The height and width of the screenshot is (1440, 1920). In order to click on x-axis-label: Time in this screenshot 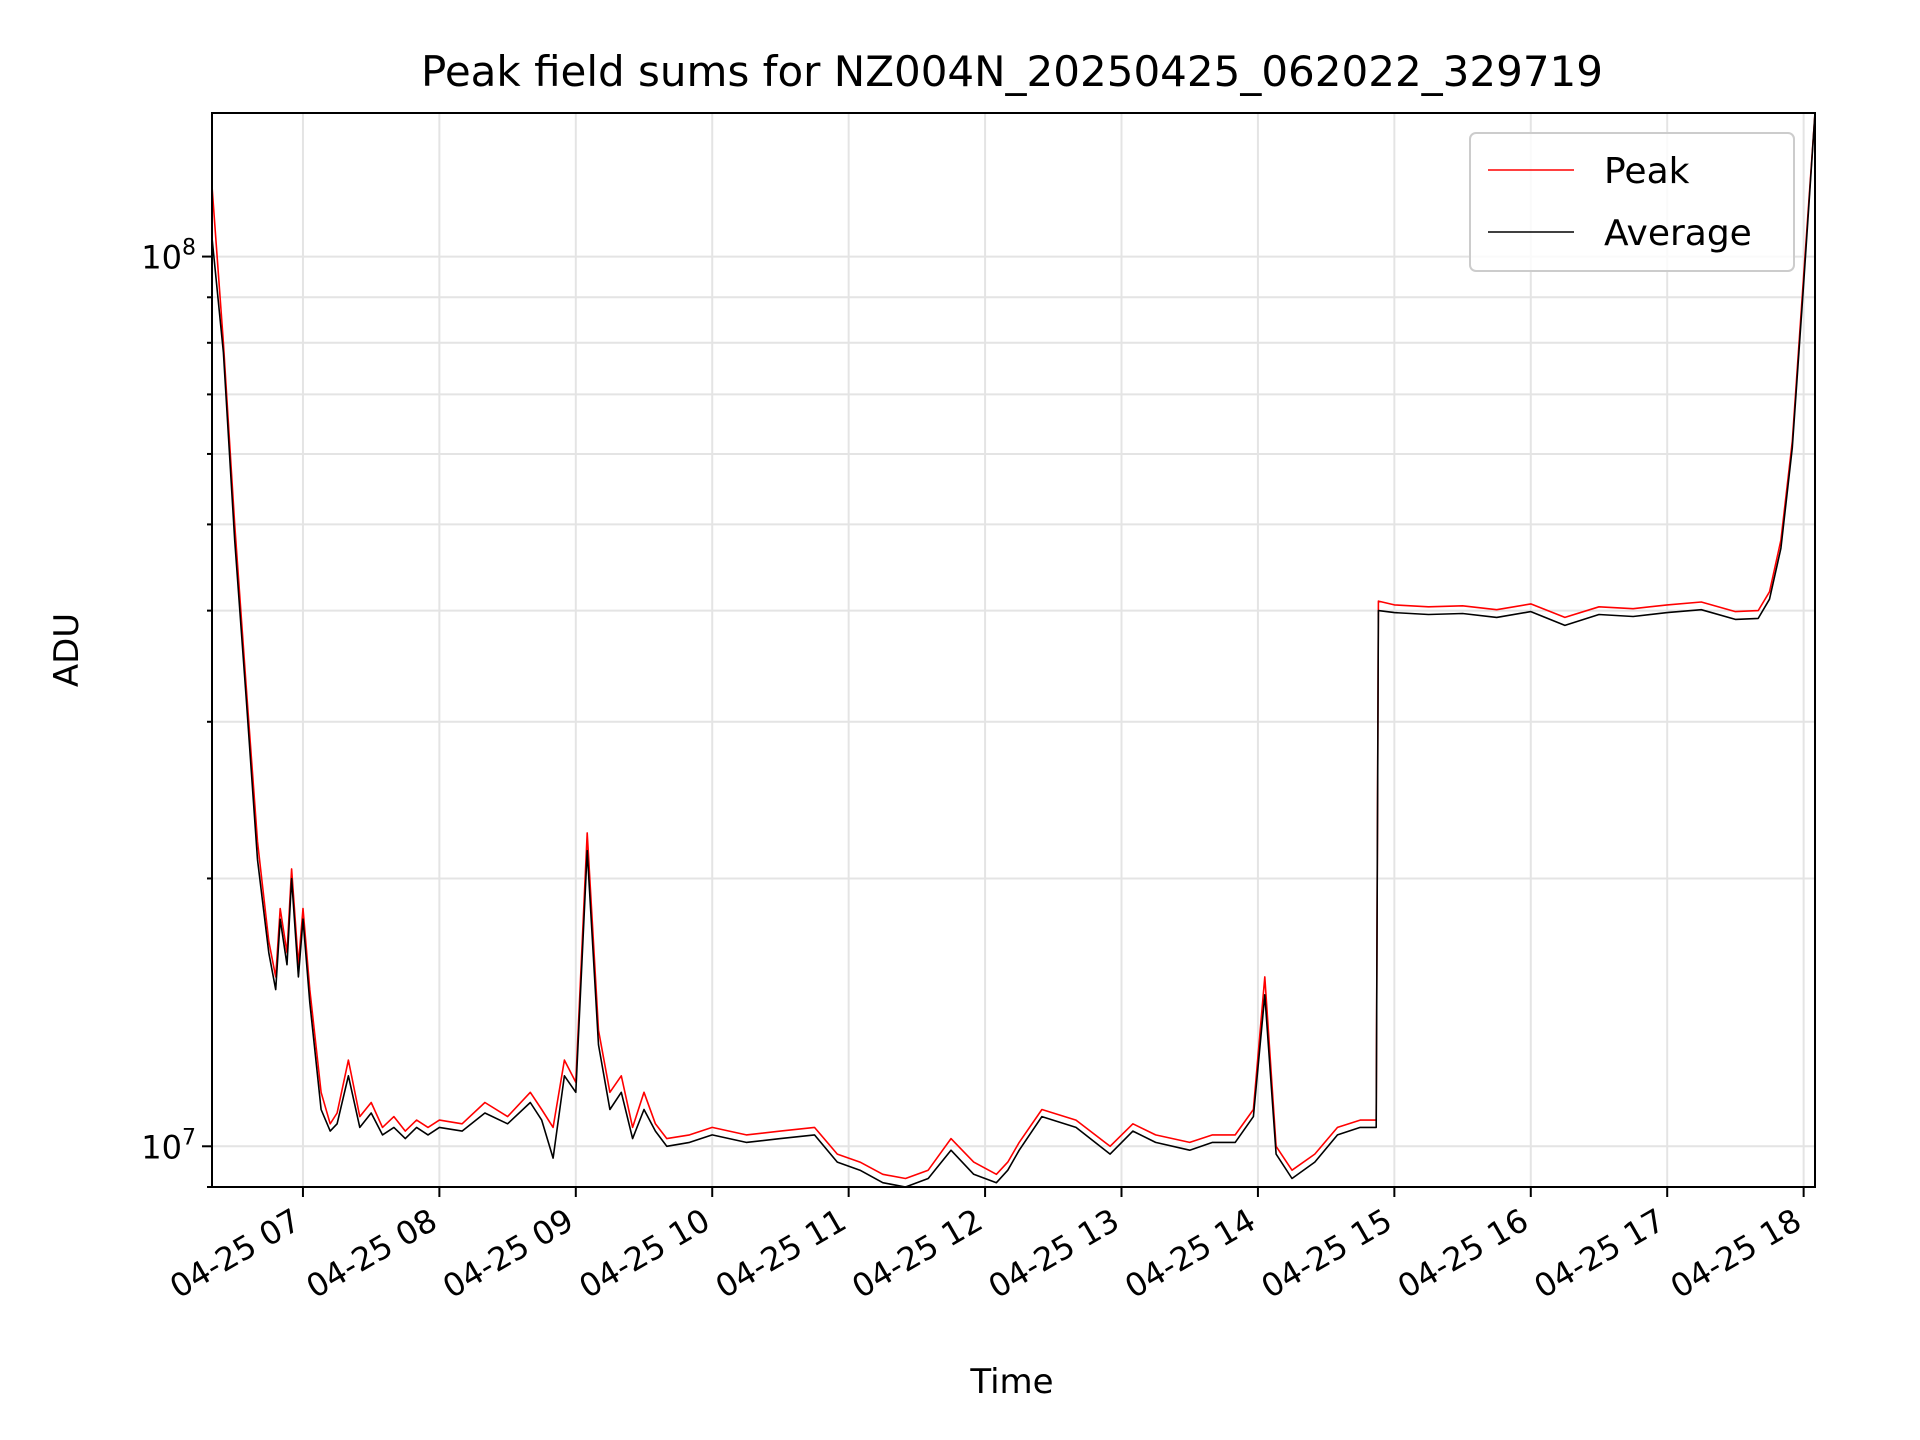, I will do `click(1011, 1382)`.